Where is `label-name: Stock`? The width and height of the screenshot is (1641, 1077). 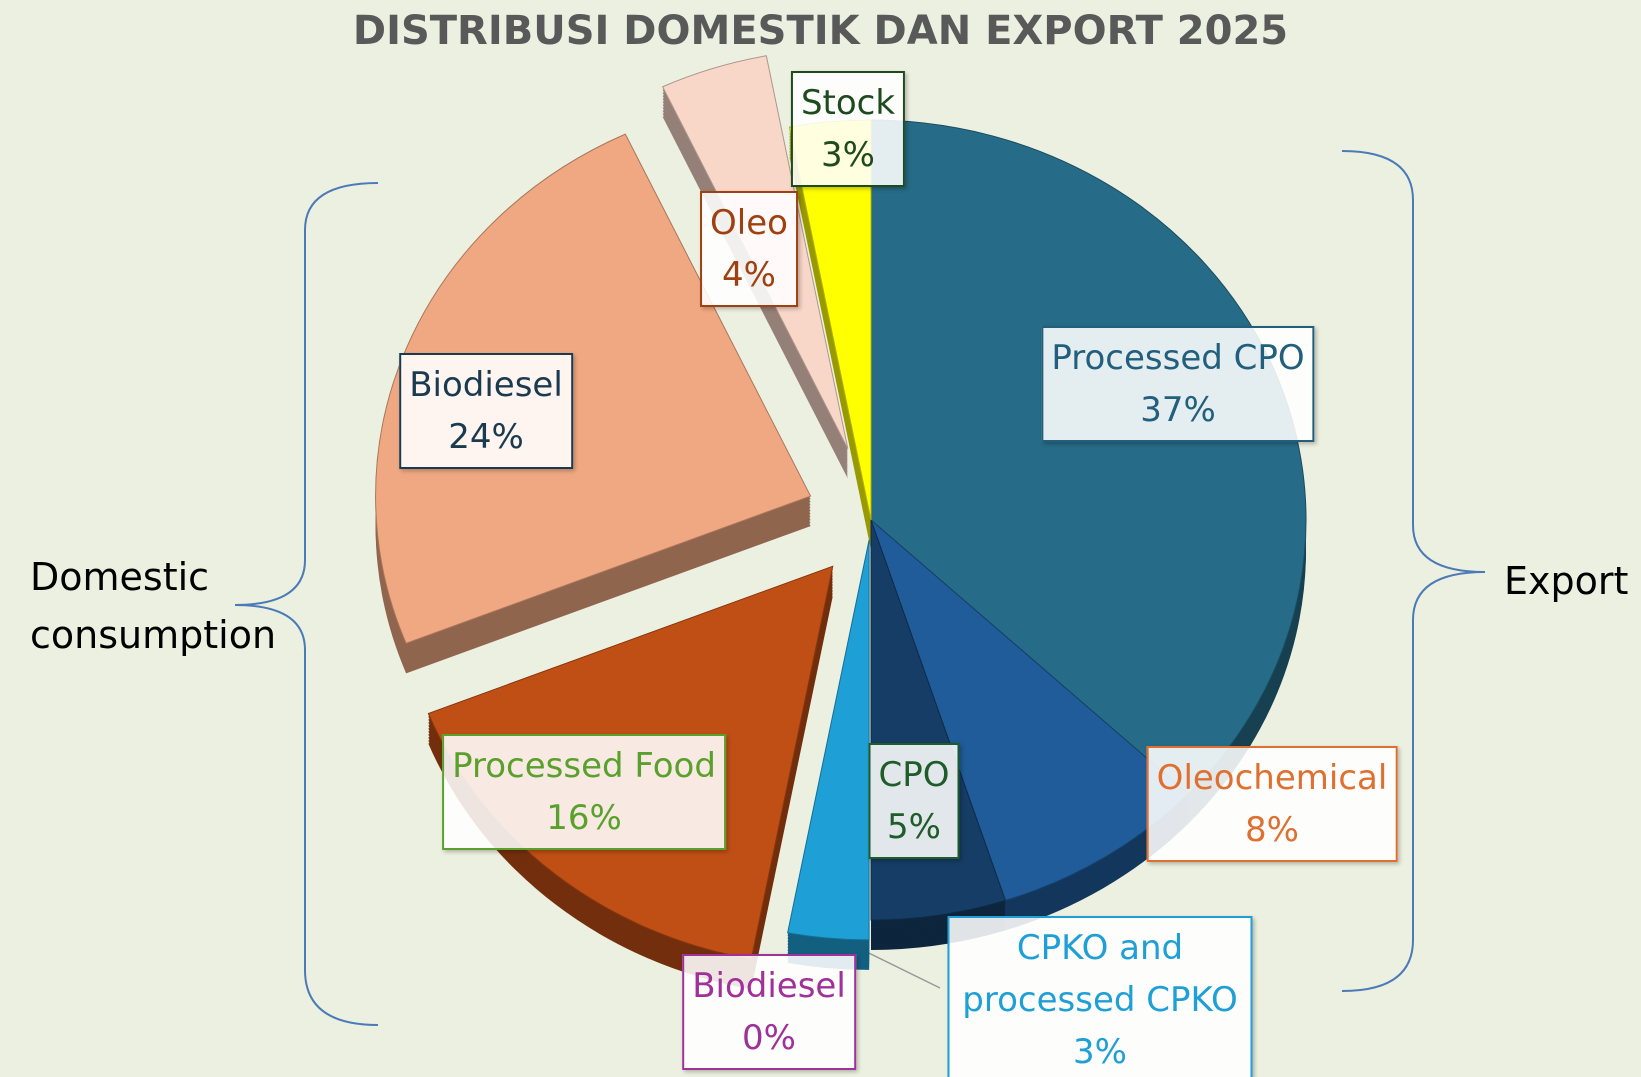 label-name: Stock is located at coordinates (848, 103).